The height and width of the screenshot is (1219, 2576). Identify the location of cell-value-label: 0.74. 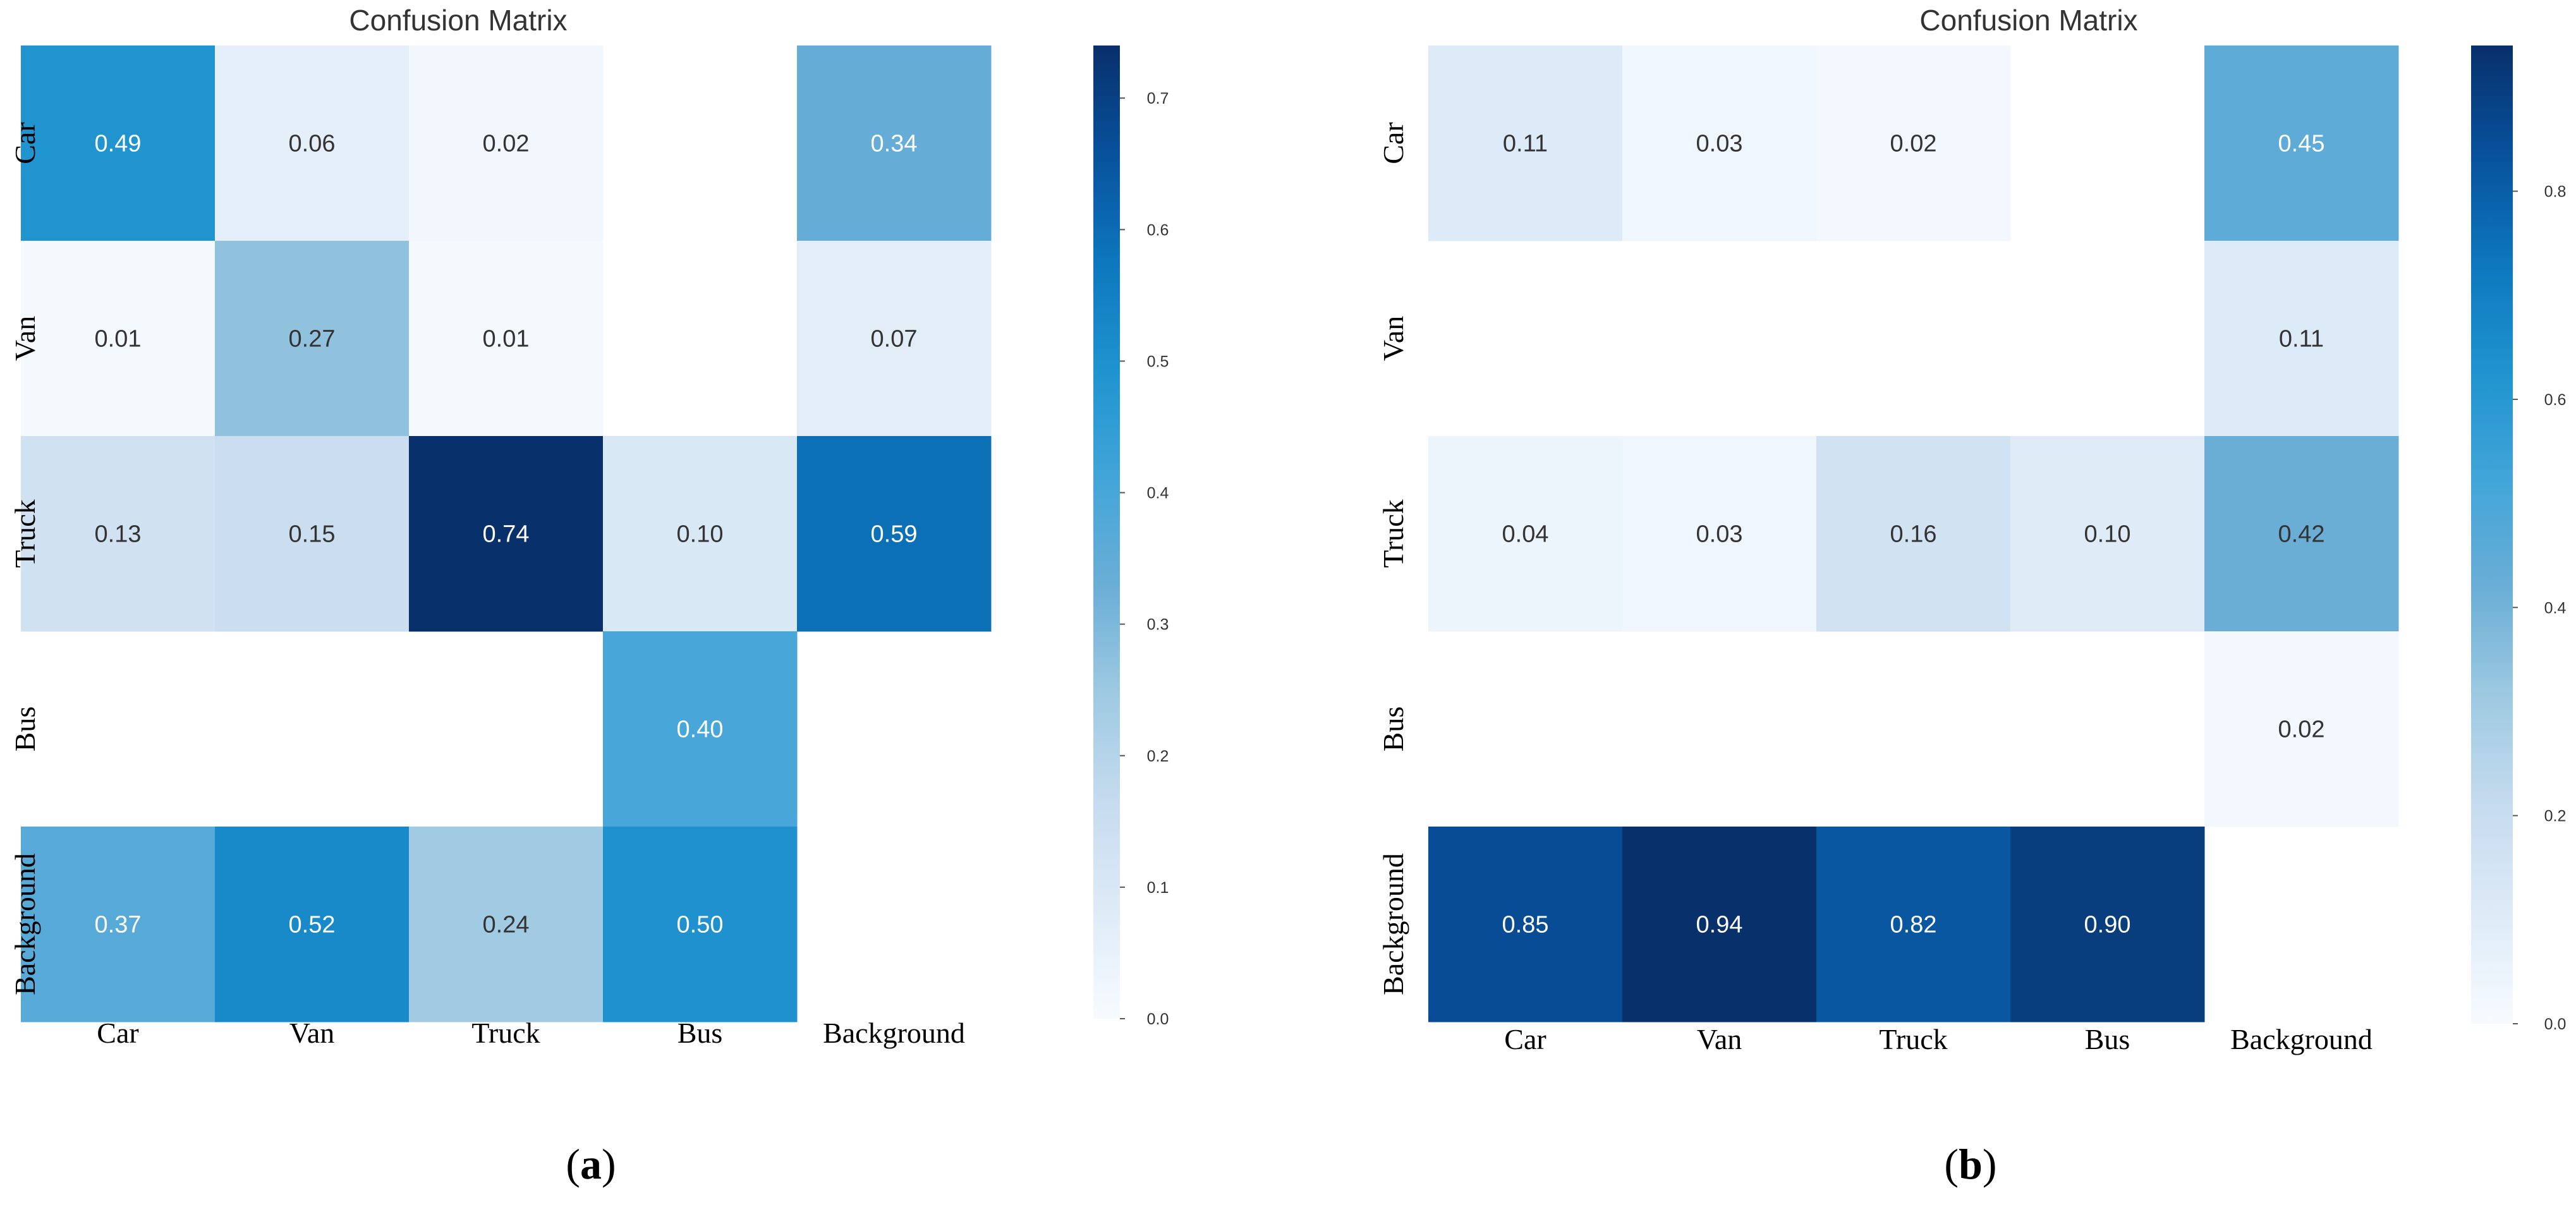
(506, 534).